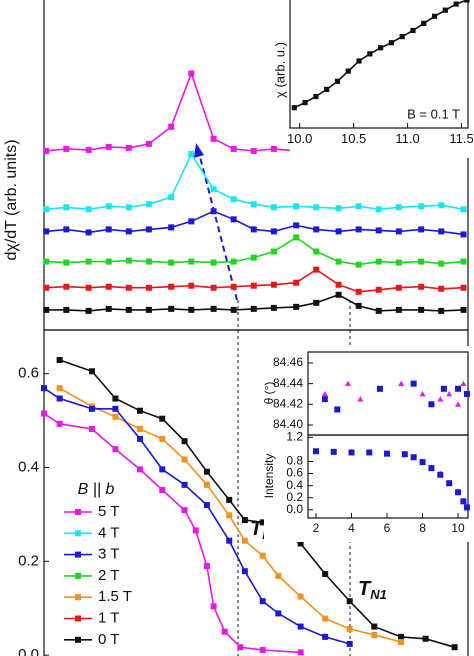 The image size is (474, 656). Describe the element at coordinates (294, 473) in the screenshot. I see `y-tick-label: 0.6` at that location.